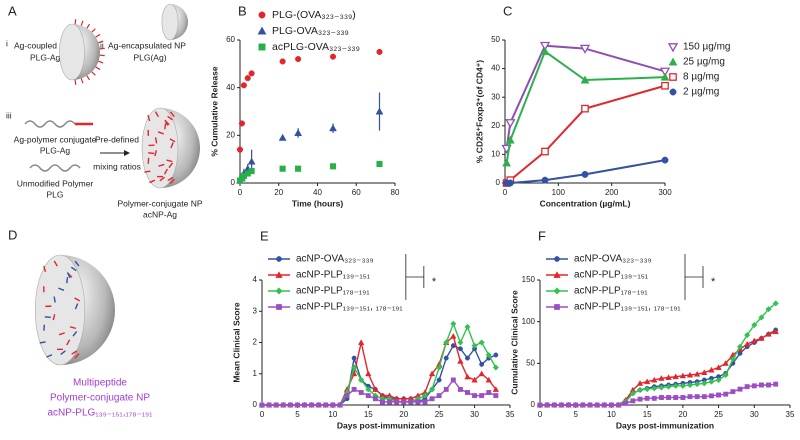 The height and width of the screenshot is (440, 800). What do you see at coordinates (50, 124) in the screenshot?
I see `polymer-chain` at bounding box center [50, 124].